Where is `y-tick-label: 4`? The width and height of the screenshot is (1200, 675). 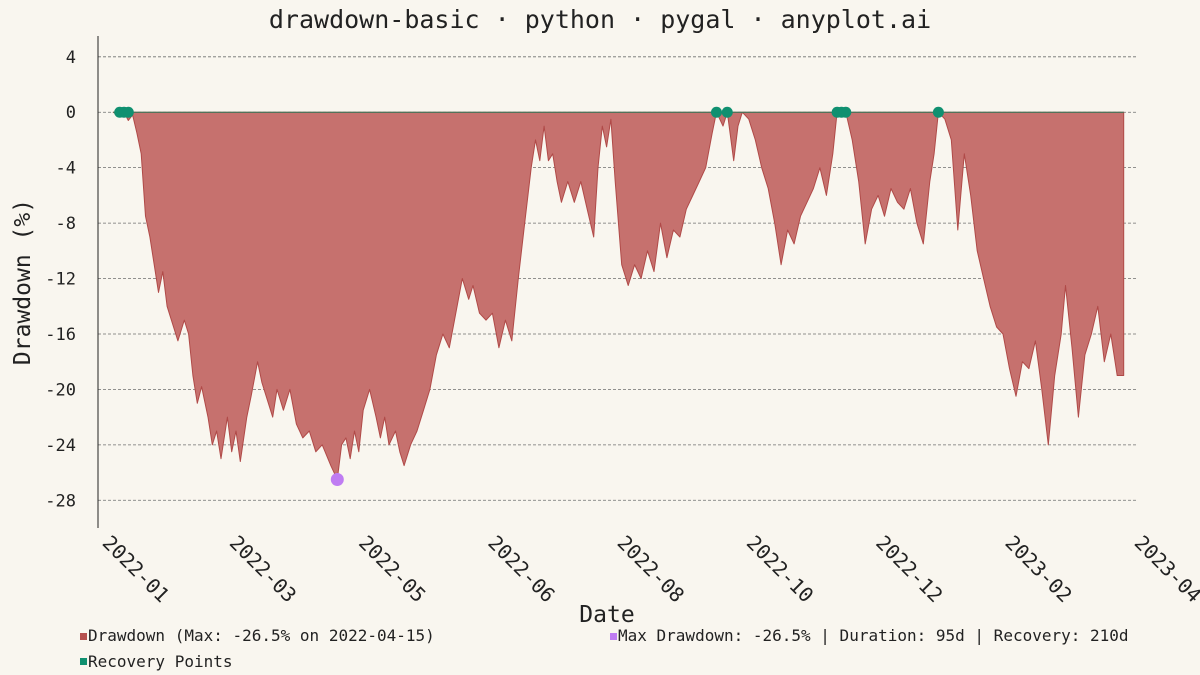 y-tick-label: 4 is located at coordinates (71, 58).